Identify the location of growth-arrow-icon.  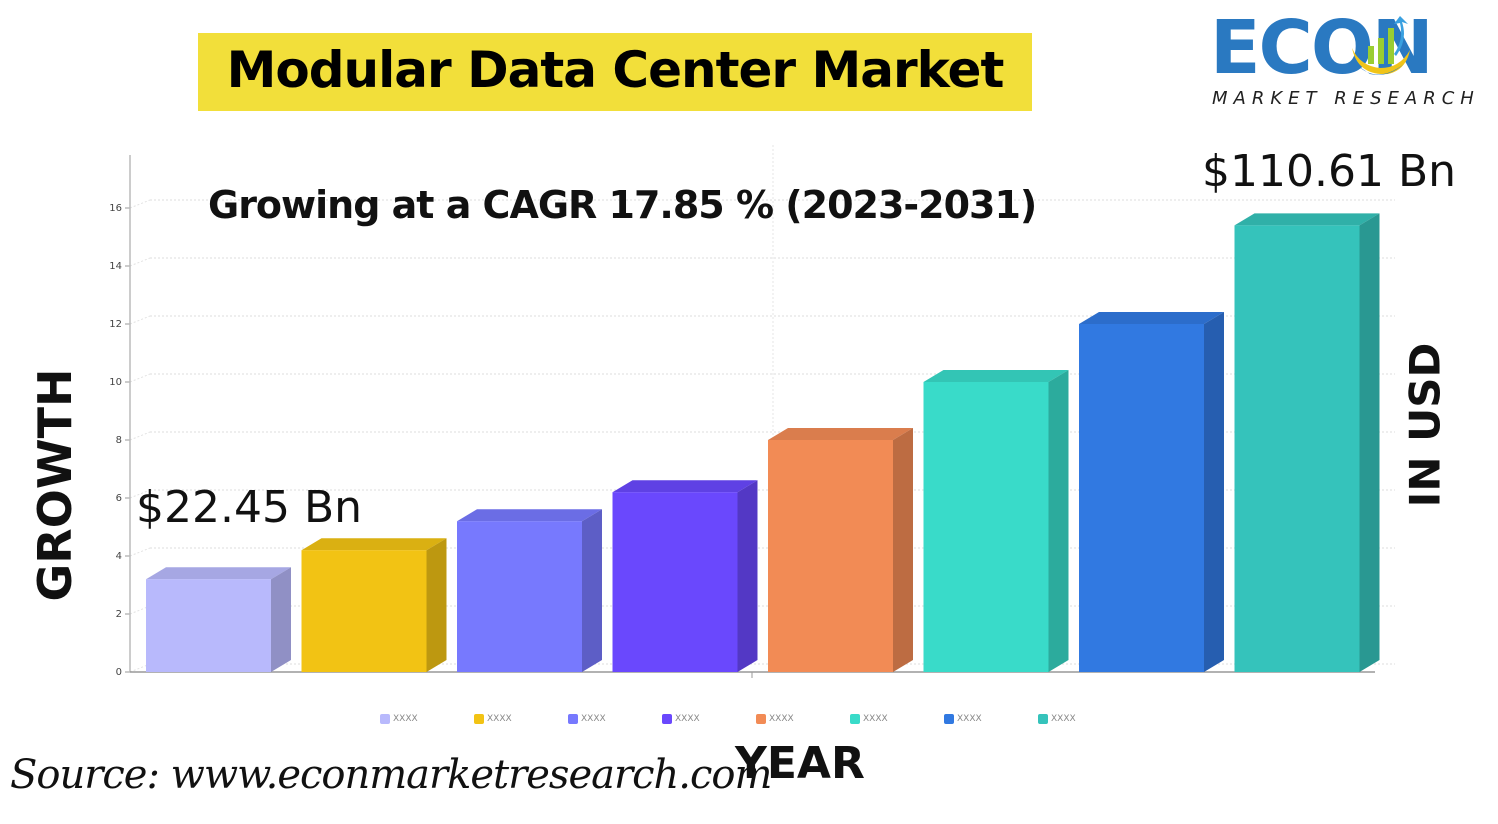
(1381, 45).